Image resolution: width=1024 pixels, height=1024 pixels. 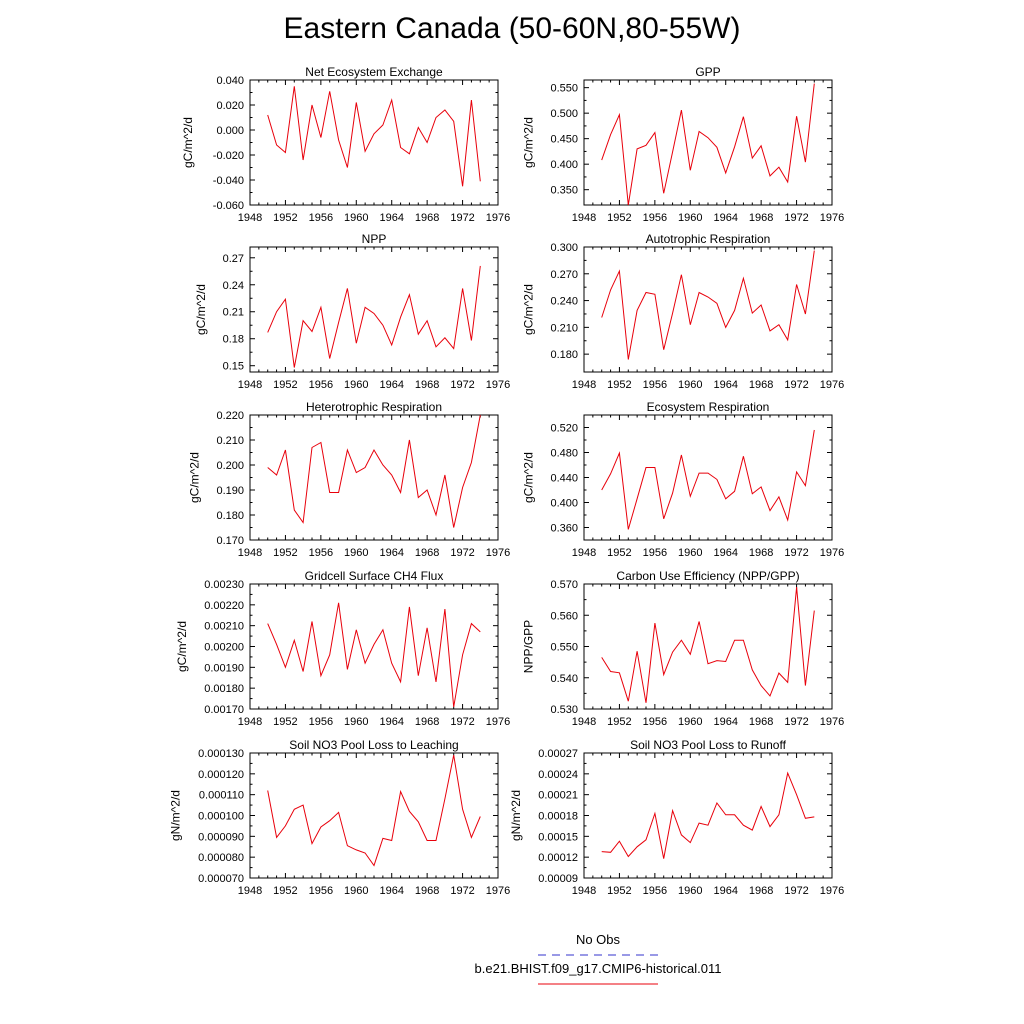 I want to click on y-tick-label: -0.040, so click(x=228, y=181).